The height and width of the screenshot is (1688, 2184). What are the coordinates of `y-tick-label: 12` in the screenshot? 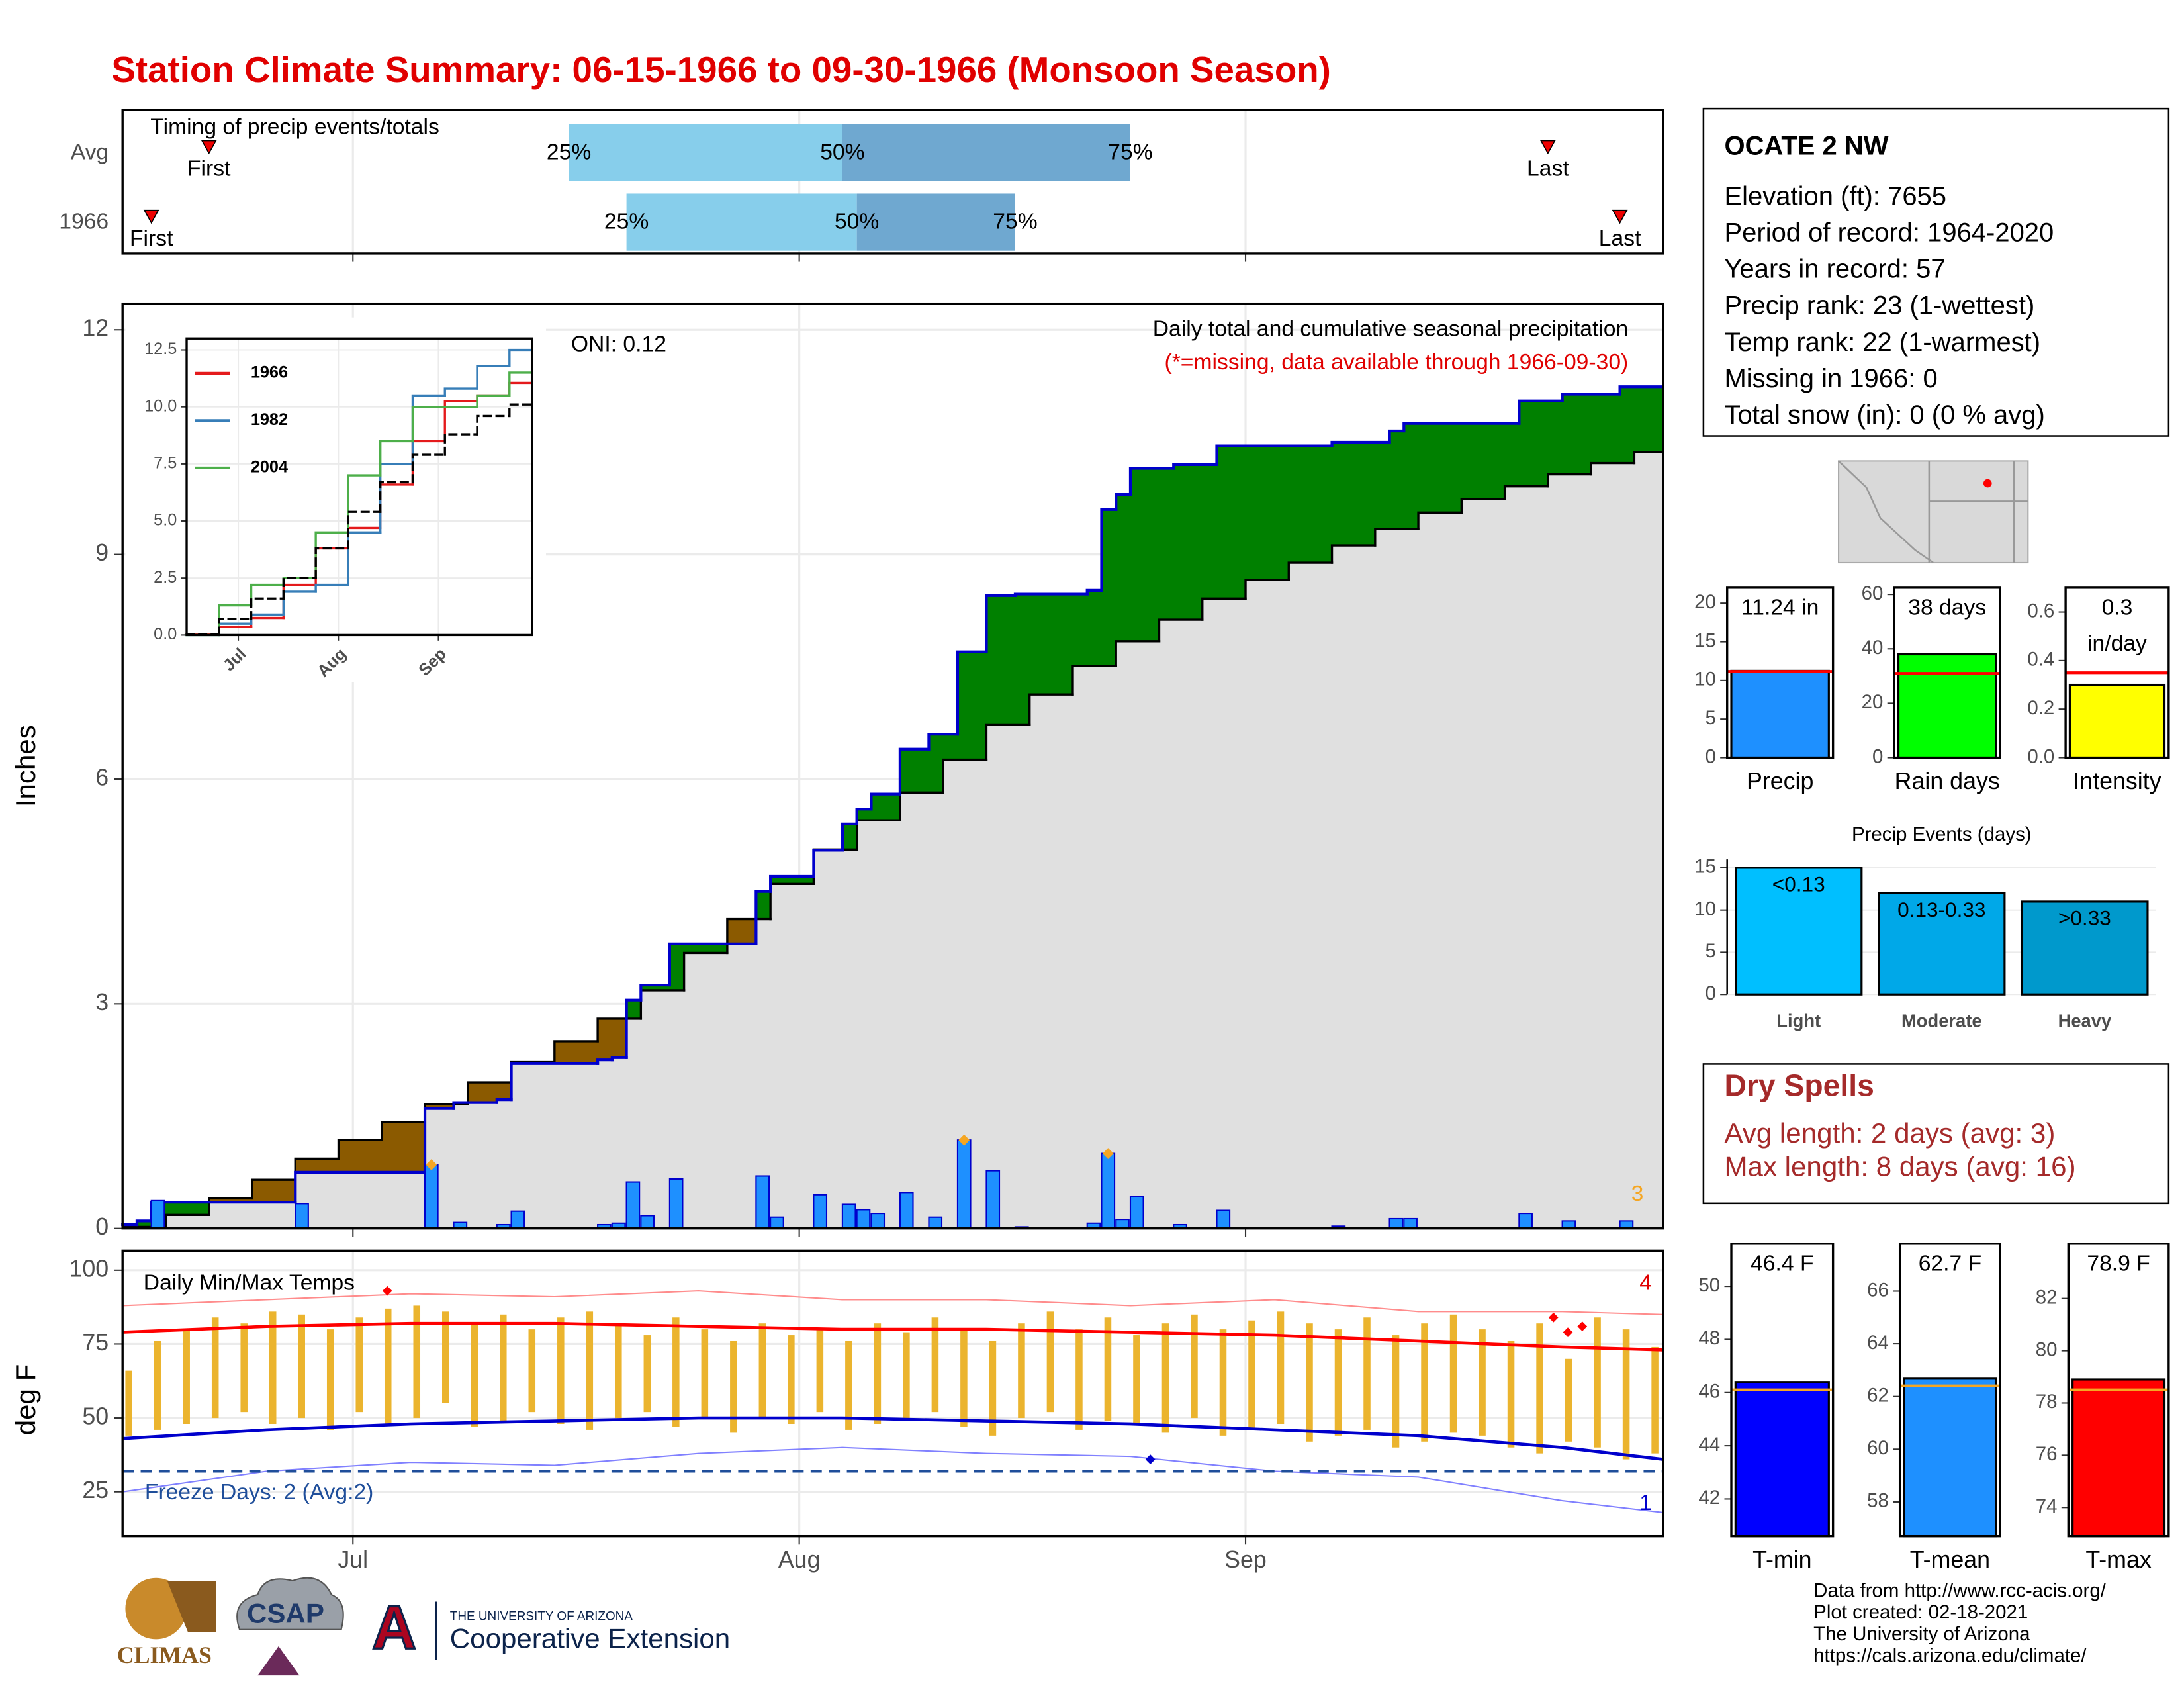 It's located at (95, 328).